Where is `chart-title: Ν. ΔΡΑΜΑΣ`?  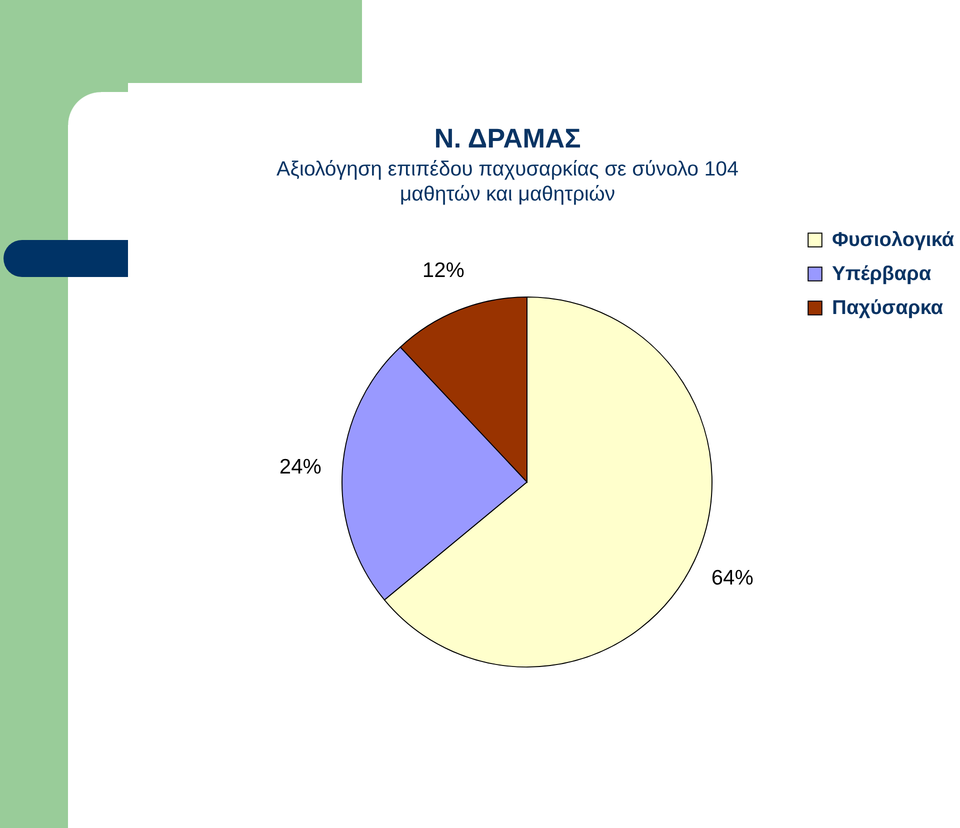
chart-title: Ν. ΔΡΑΜΑΣ is located at coordinates (507, 139).